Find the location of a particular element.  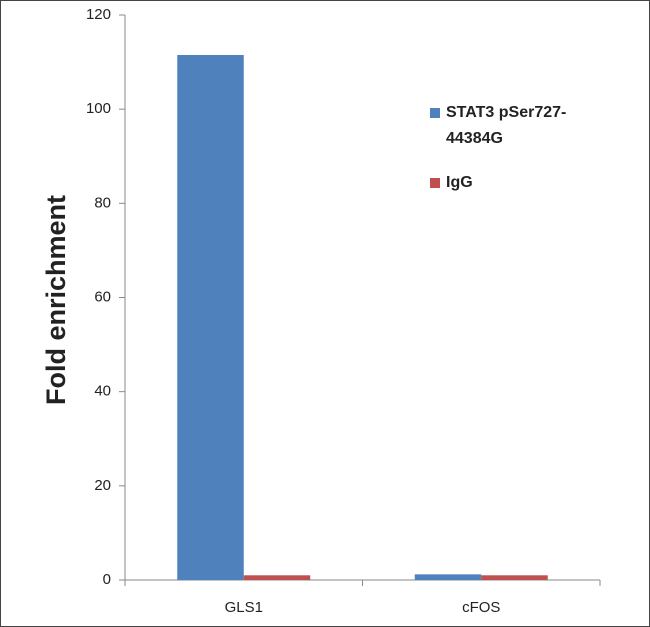

legend-item: STAT3 pSer727-44384G is located at coordinates (520, 126).